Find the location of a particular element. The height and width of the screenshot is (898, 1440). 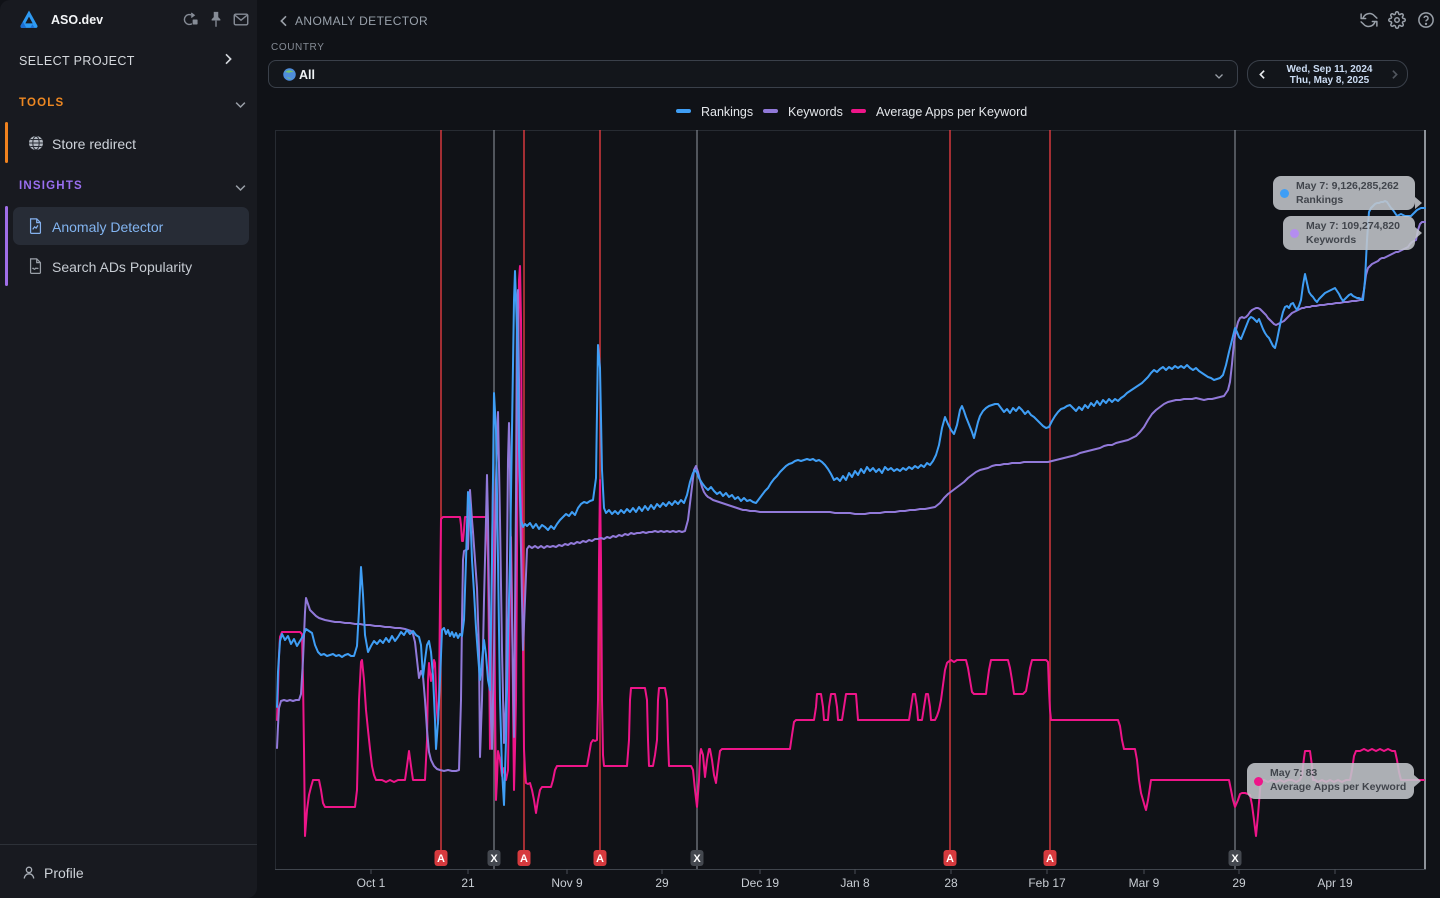

svg-text: 21 is located at coordinates (468, 883).